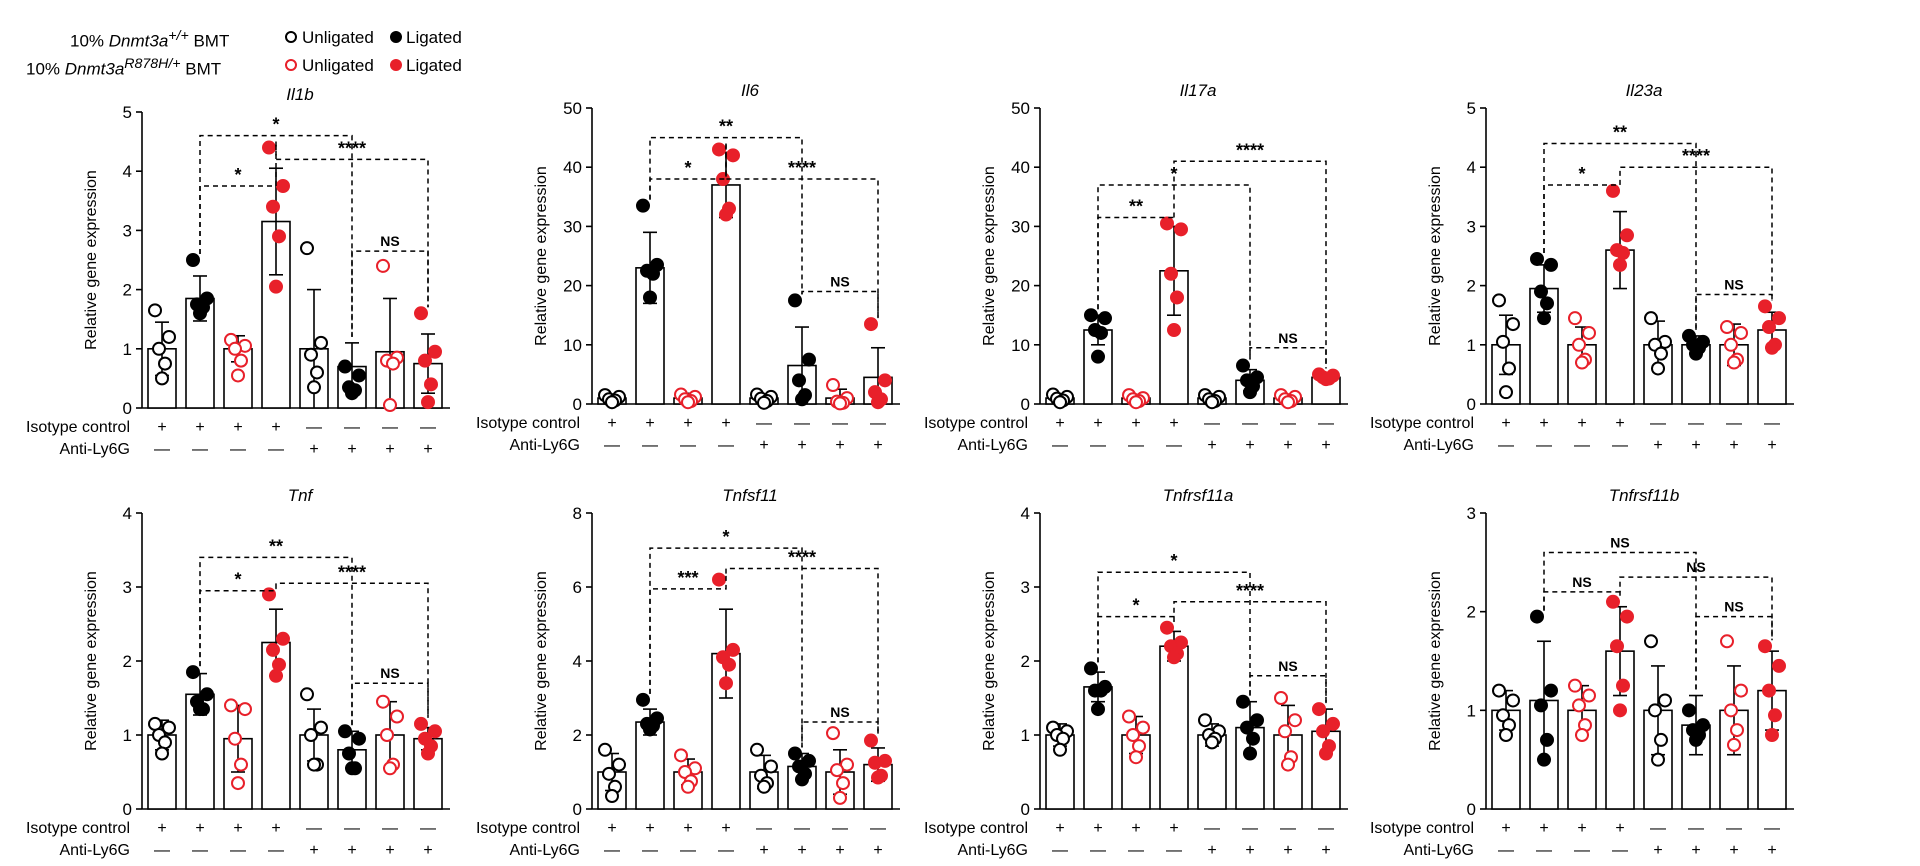  What do you see at coordinates (301, 495) in the screenshot?
I see `chart-title: Tnf` at bounding box center [301, 495].